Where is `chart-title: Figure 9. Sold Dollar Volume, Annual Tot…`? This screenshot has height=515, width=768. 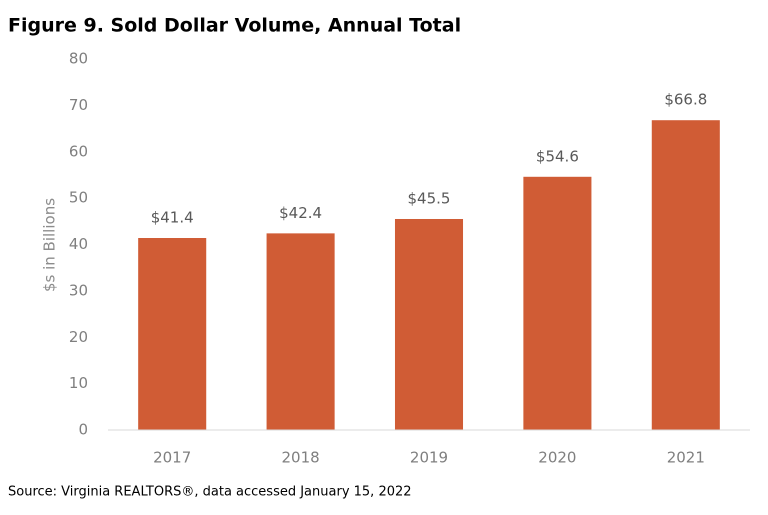
chart-title: Figure 9. Sold Dollar Volume, Annual Tot… is located at coordinates (234, 26).